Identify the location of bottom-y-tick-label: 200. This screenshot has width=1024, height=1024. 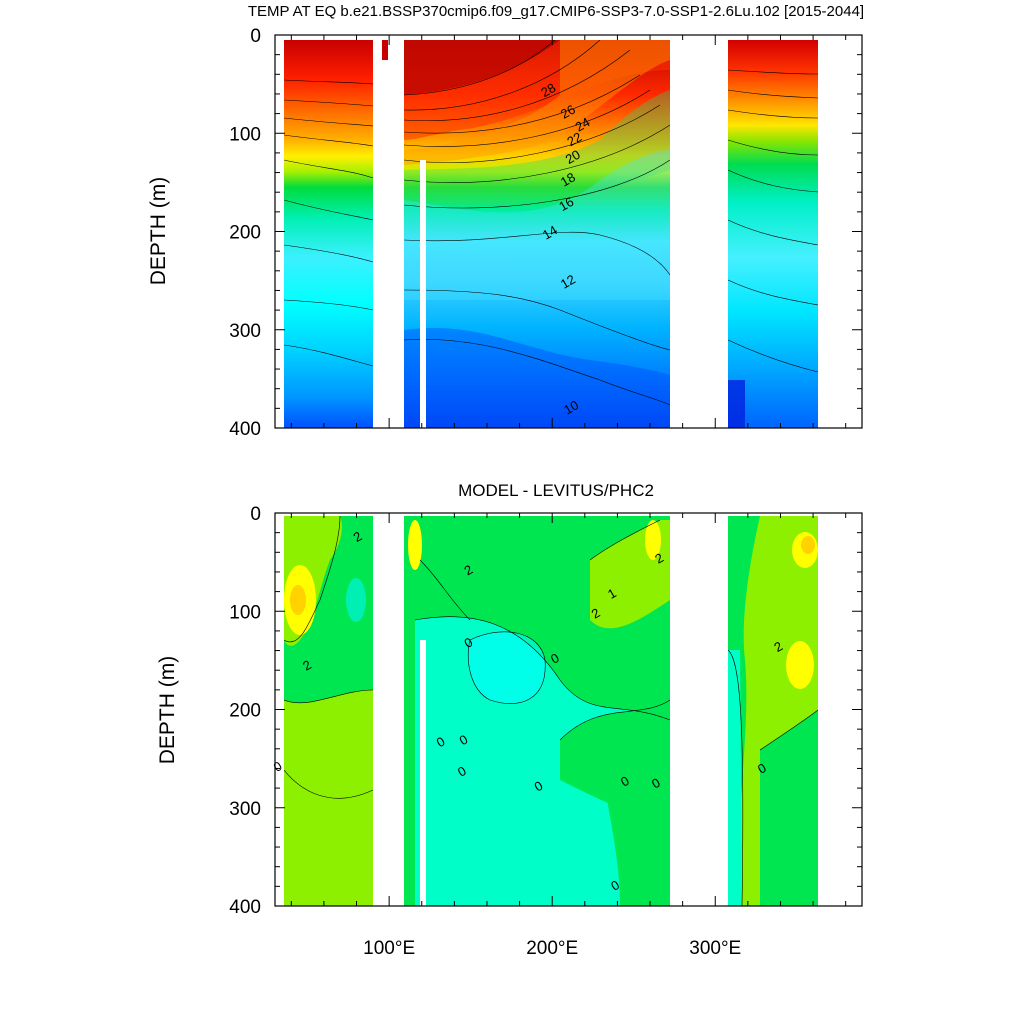
(245, 711).